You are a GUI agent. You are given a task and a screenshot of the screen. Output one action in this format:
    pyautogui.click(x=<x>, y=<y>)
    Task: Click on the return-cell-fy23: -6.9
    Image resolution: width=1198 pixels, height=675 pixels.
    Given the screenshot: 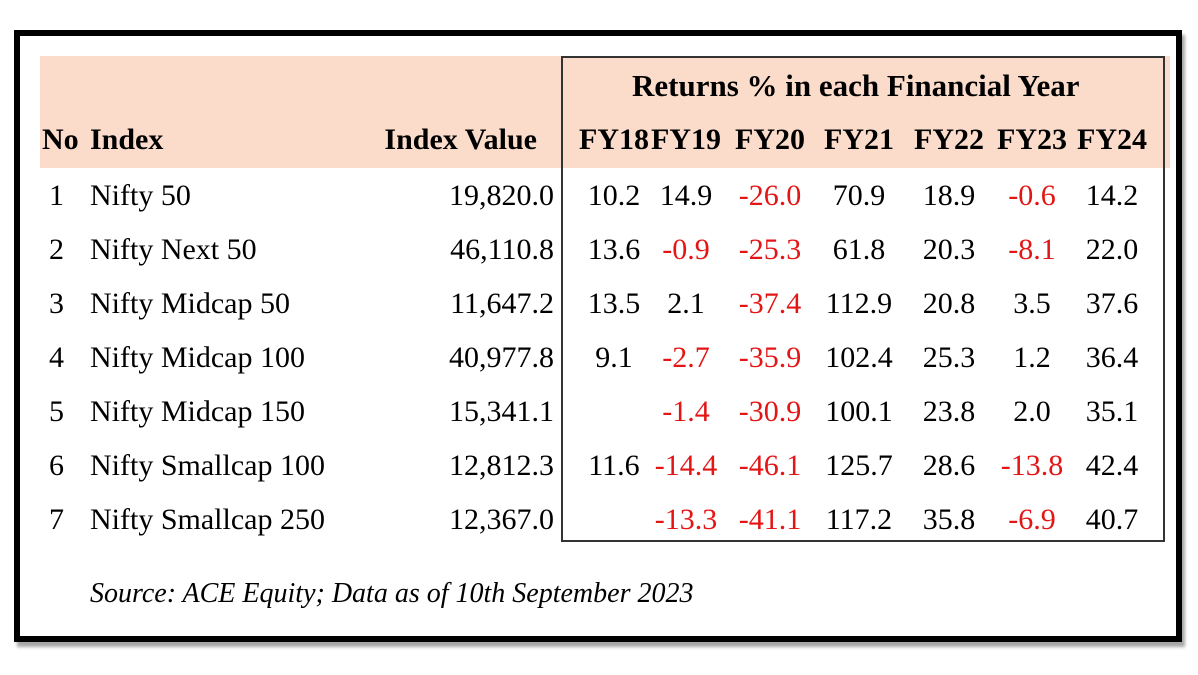 What is the action you would take?
    pyautogui.click(x=1032, y=519)
    